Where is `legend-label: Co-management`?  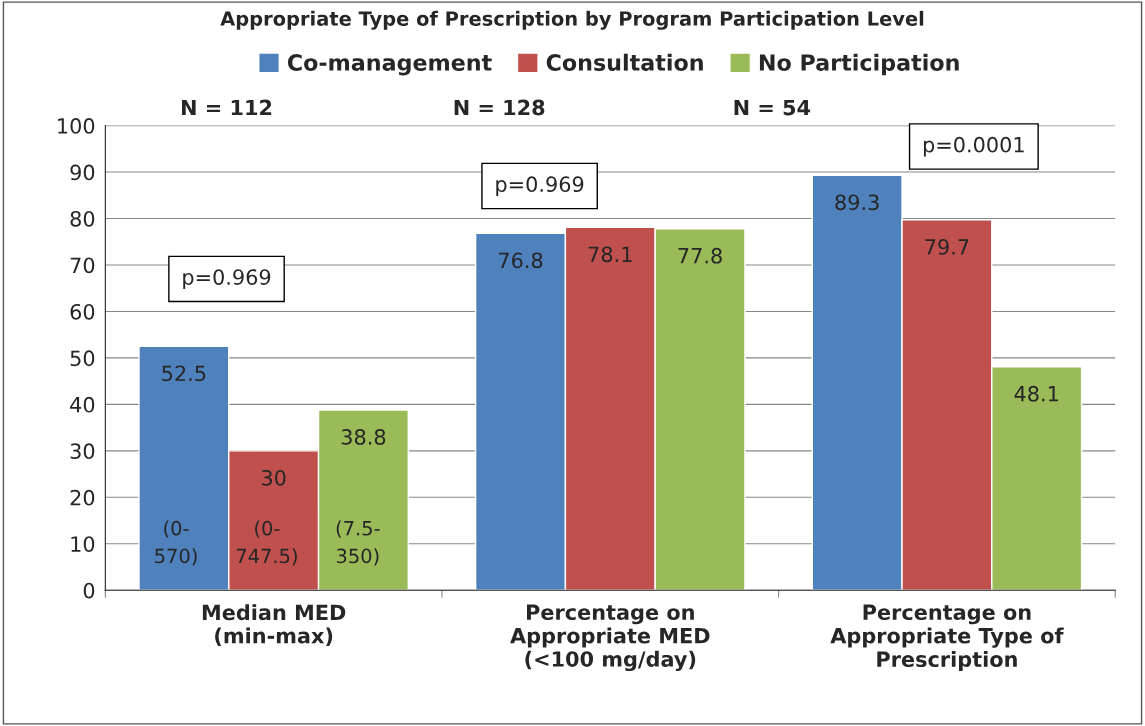 legend-label: Co-management is located at coordinates (389, 65).